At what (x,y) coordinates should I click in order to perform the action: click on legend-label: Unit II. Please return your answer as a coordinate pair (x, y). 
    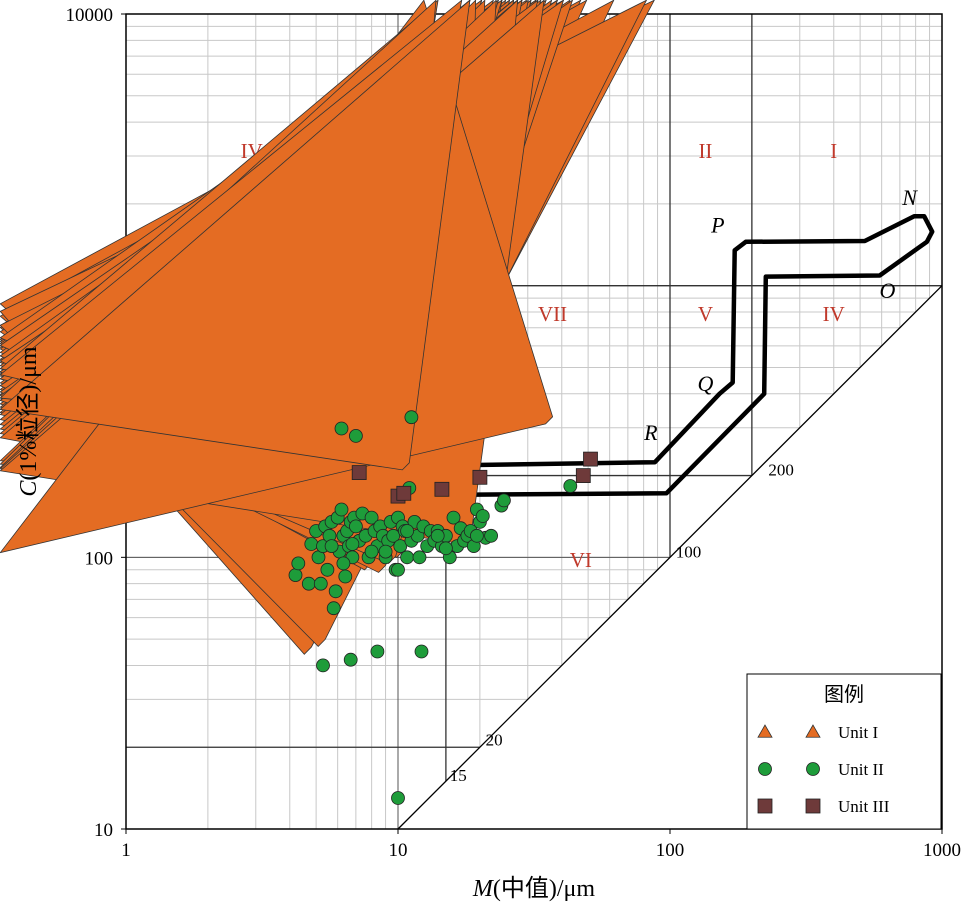
    Looking at the image, I should click on (861, 769).